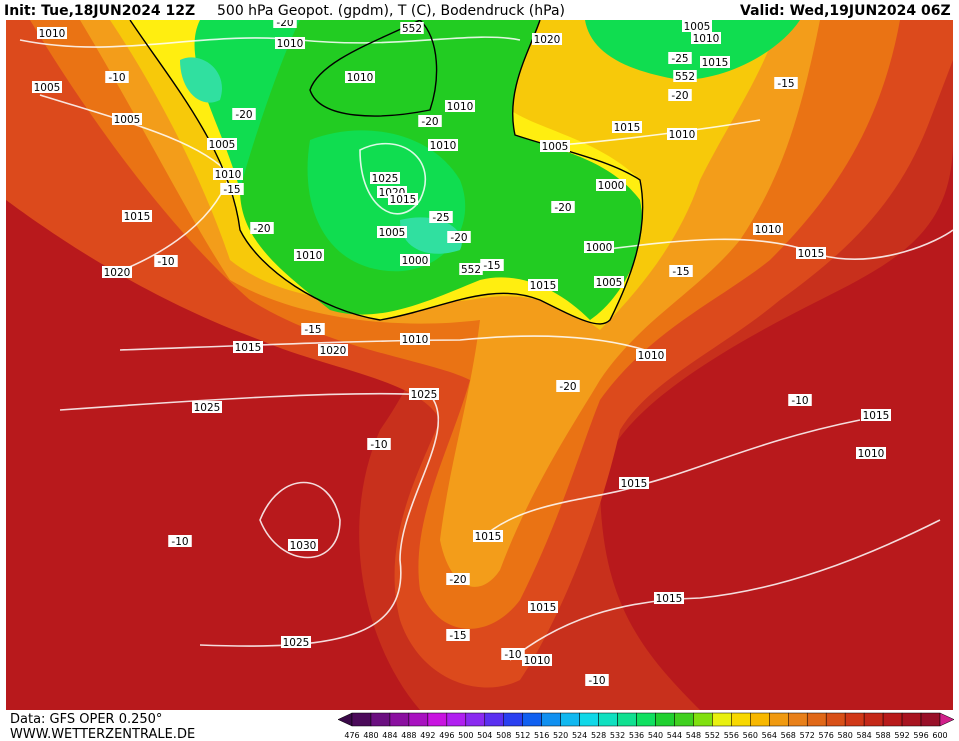 This screenshot has height=741, width=959. Describe the element at coordinates (845, 11) in the screenshot. I see `valid-time: Valid: Wed,19JUN2024 06Z` at that location.